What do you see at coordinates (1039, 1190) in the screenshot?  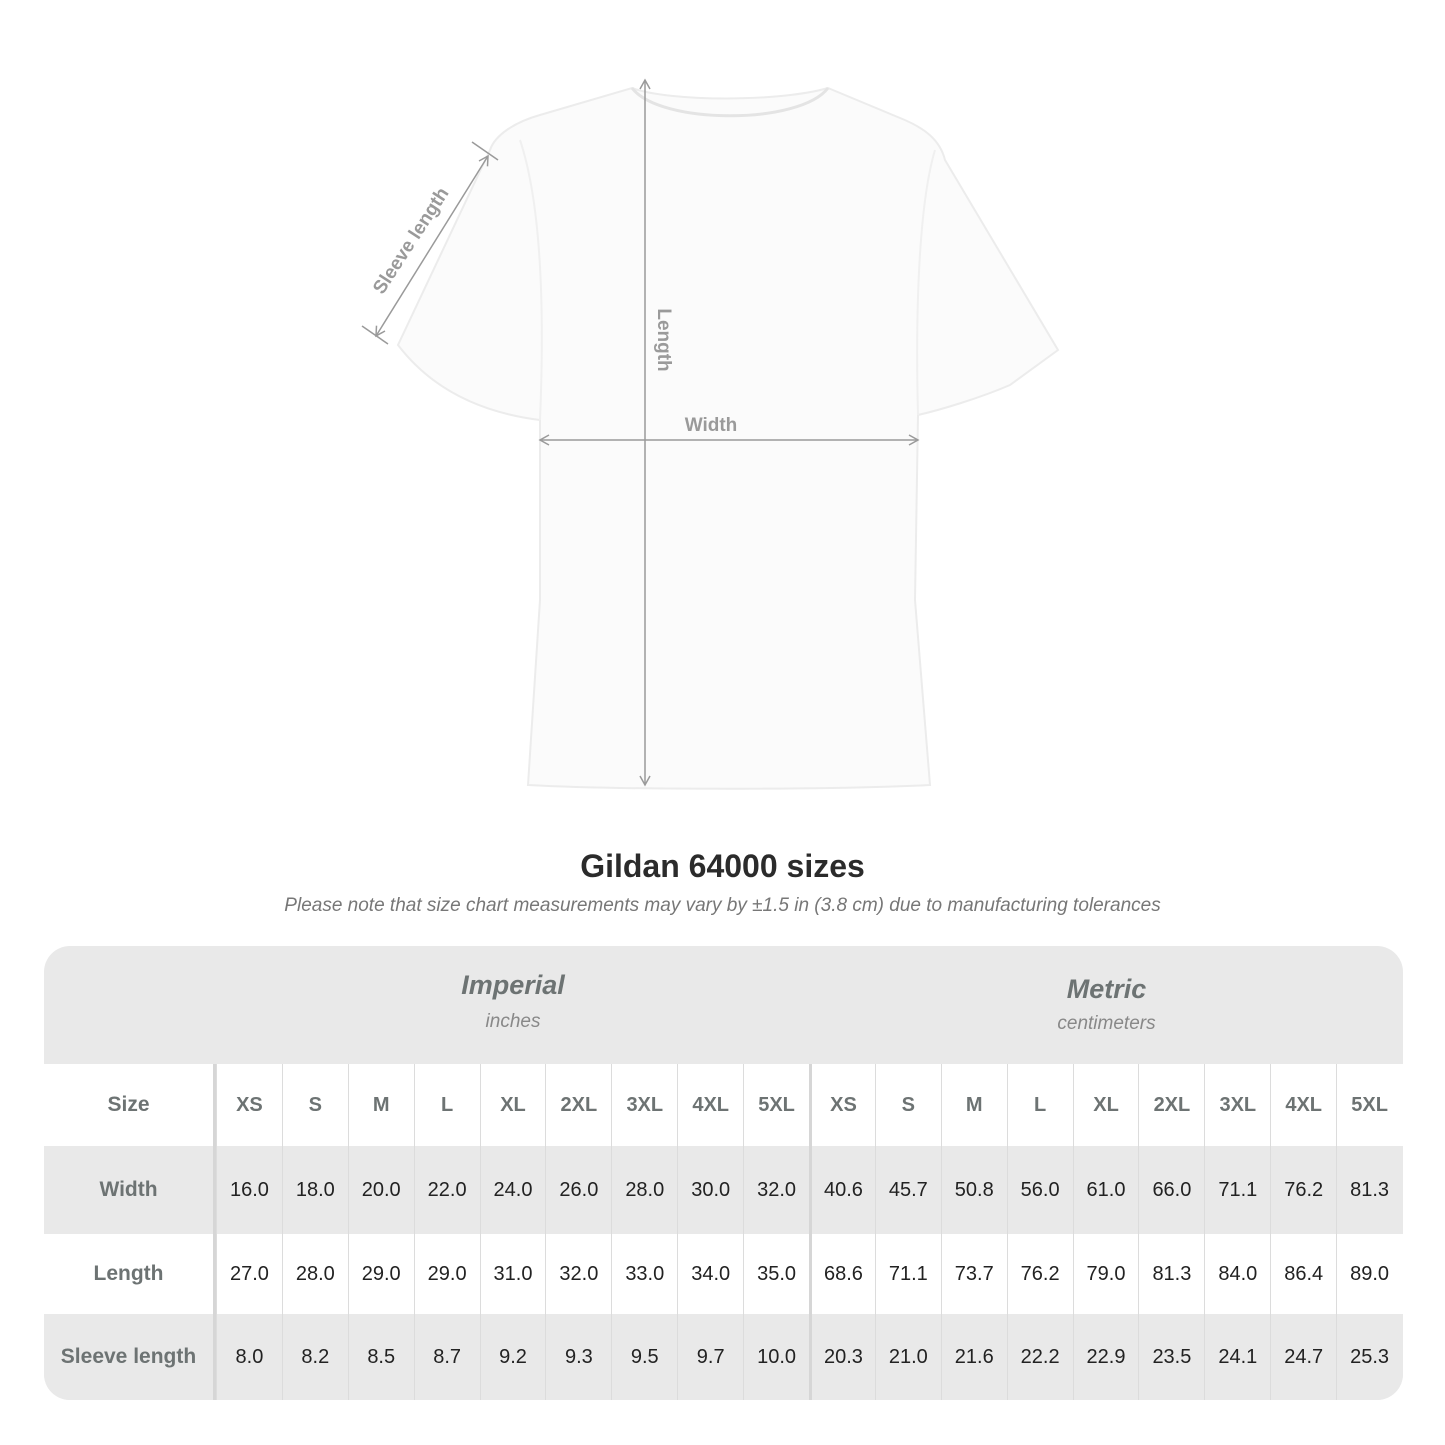 I see `metric-value-cell: 56.0` at bounding box center [1039, 1190].